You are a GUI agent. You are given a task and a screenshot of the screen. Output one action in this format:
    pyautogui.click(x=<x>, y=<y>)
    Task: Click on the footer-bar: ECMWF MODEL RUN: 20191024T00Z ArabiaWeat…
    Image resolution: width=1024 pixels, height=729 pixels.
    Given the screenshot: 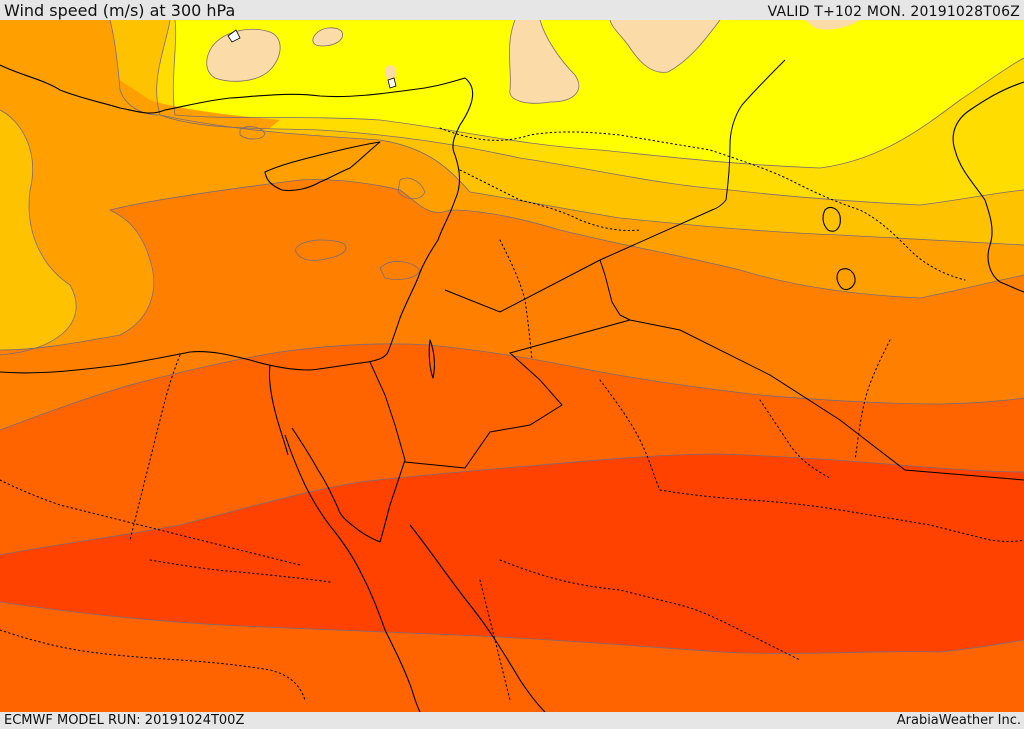 What is the action you would take?
    pyautogui.click(x=512, y=720)
    